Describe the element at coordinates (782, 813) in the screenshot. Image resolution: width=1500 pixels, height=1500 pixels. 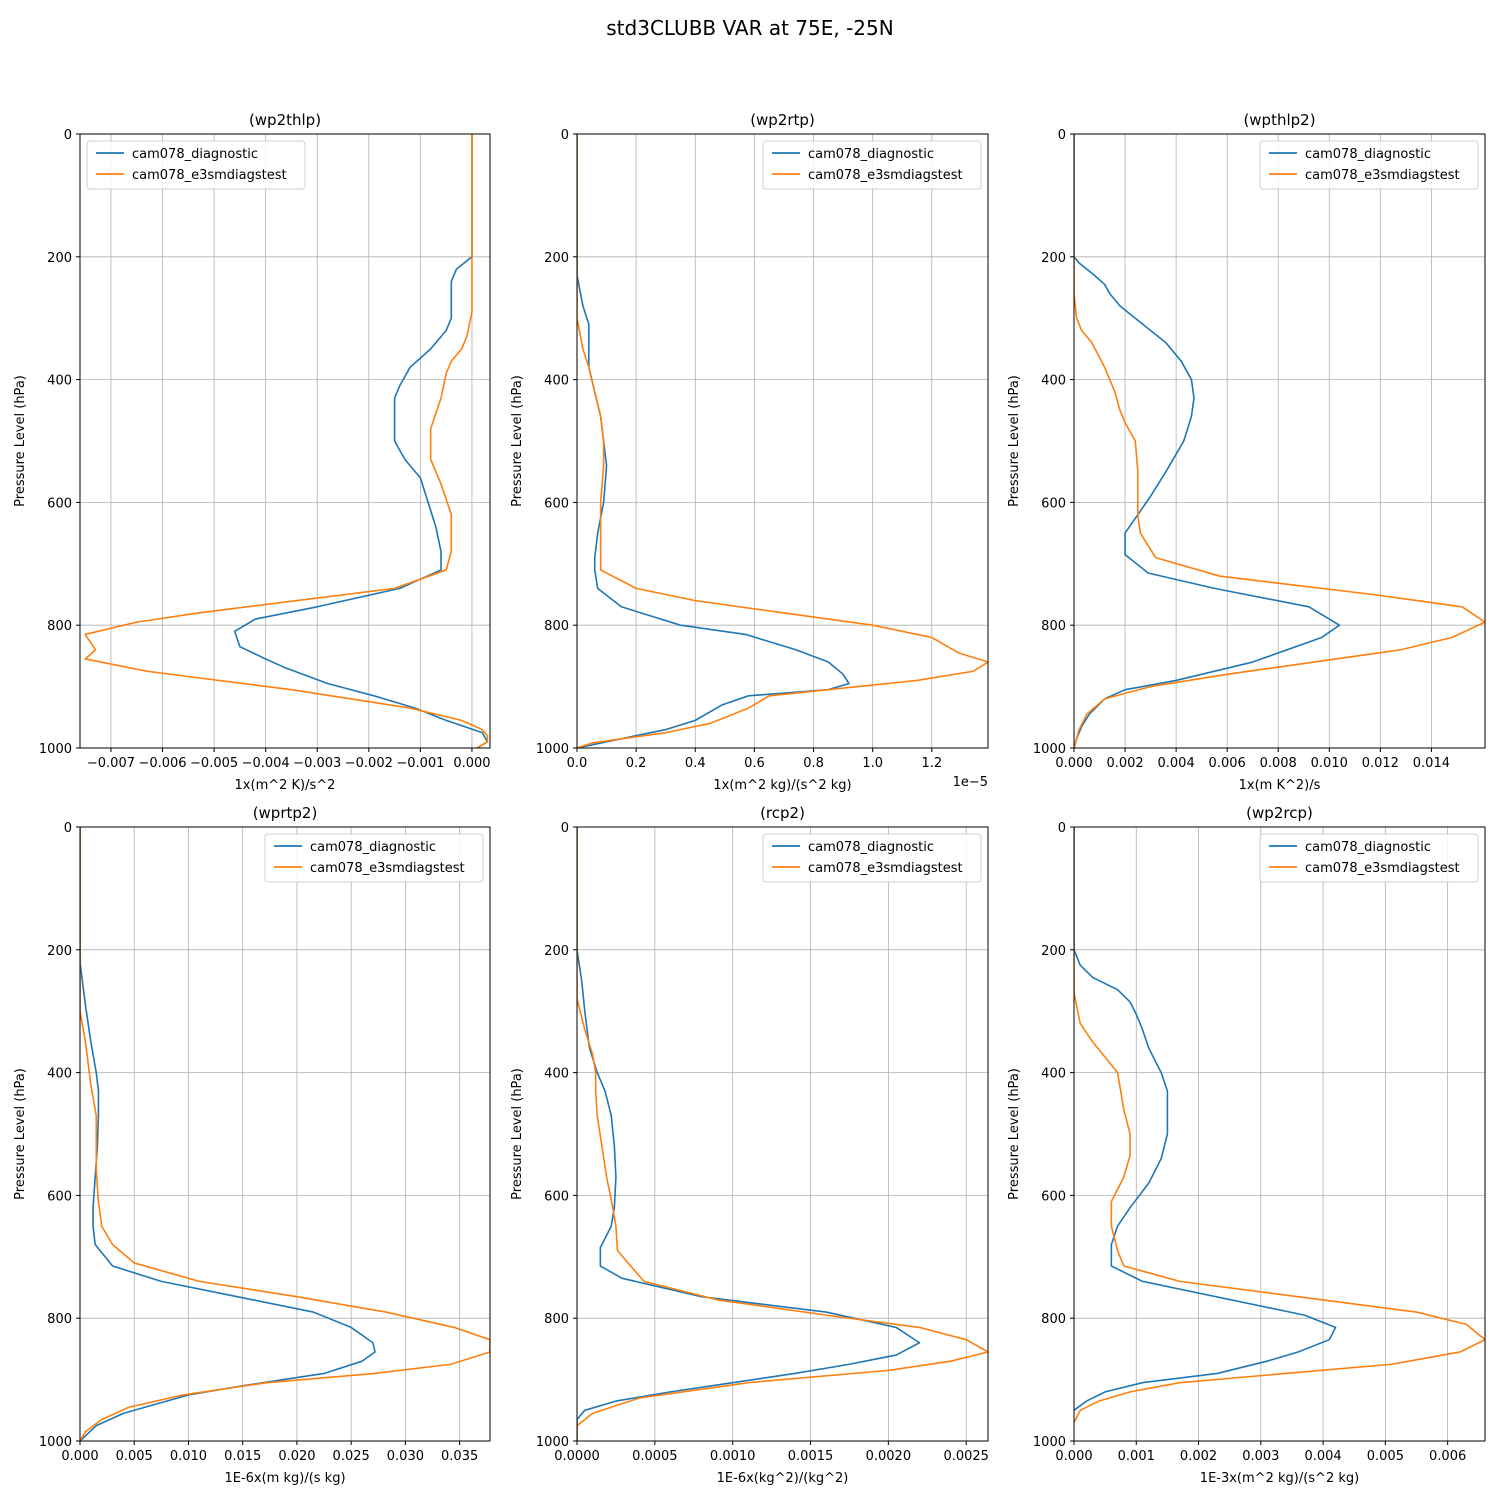
I see `subplot-title: (rcp2)` at that location.